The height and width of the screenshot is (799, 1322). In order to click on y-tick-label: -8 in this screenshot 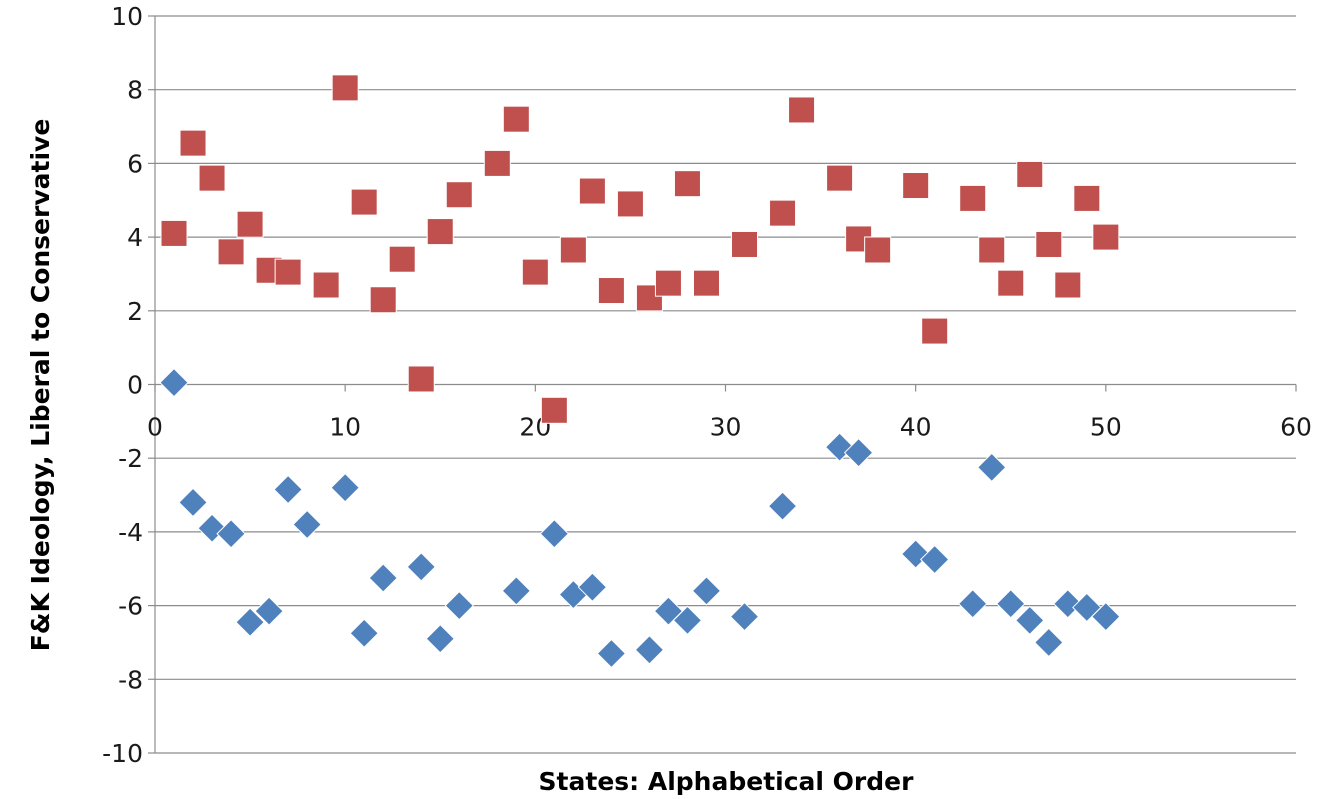, I will do `click(130, 679)`.